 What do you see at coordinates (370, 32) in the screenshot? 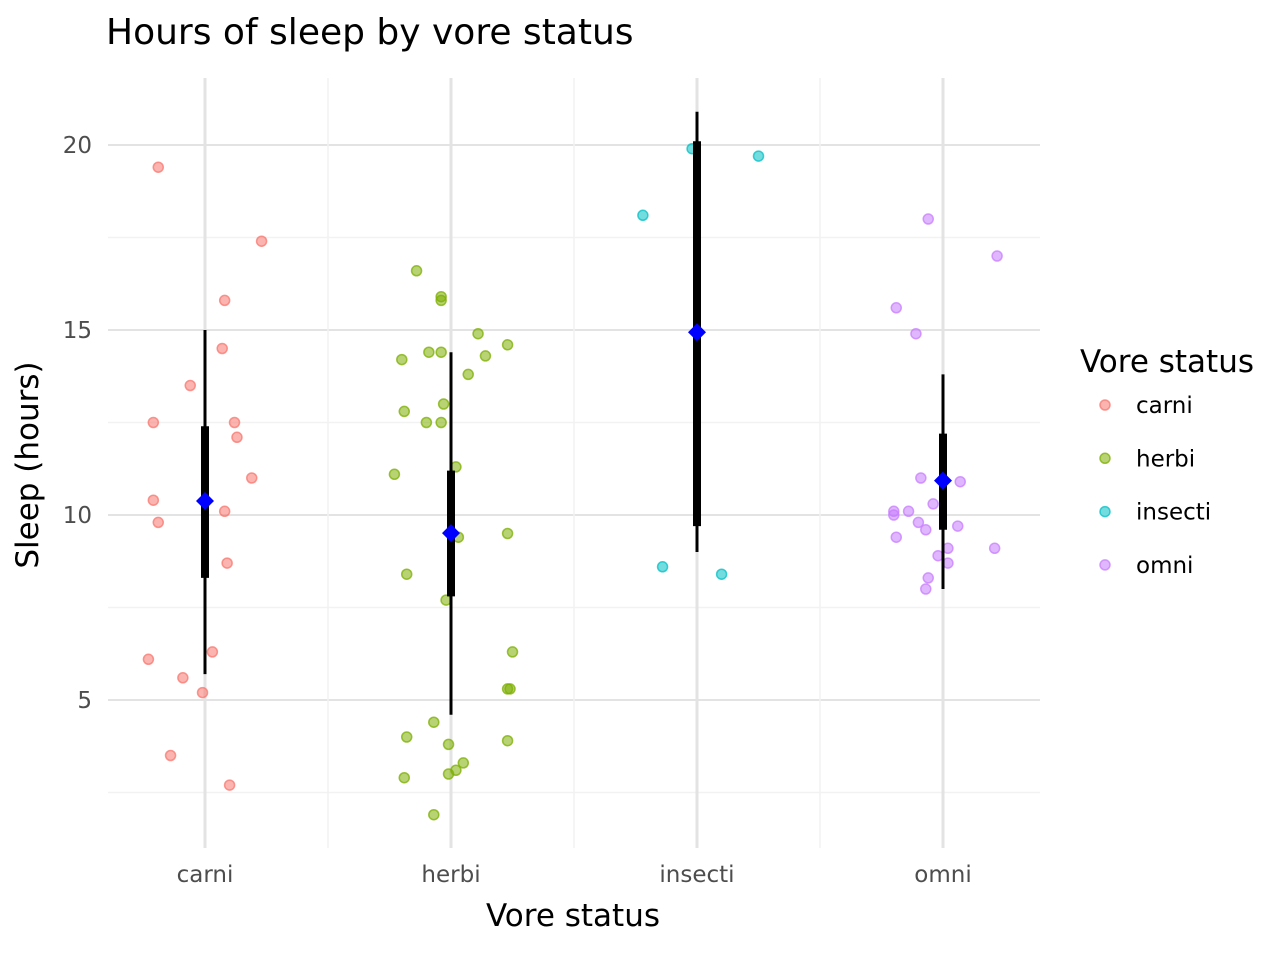
I see `chart-title: Hours of sleep by vore status` at bounding box center [370, 32].